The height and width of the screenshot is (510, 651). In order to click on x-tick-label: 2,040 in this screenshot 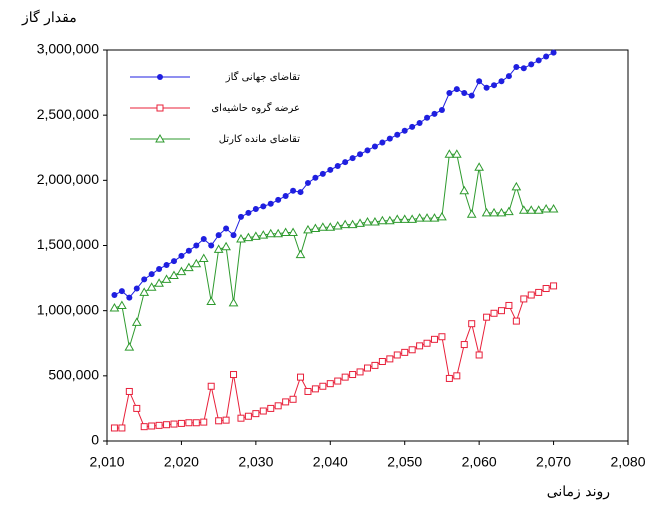, I will do `click(330, 462)`.